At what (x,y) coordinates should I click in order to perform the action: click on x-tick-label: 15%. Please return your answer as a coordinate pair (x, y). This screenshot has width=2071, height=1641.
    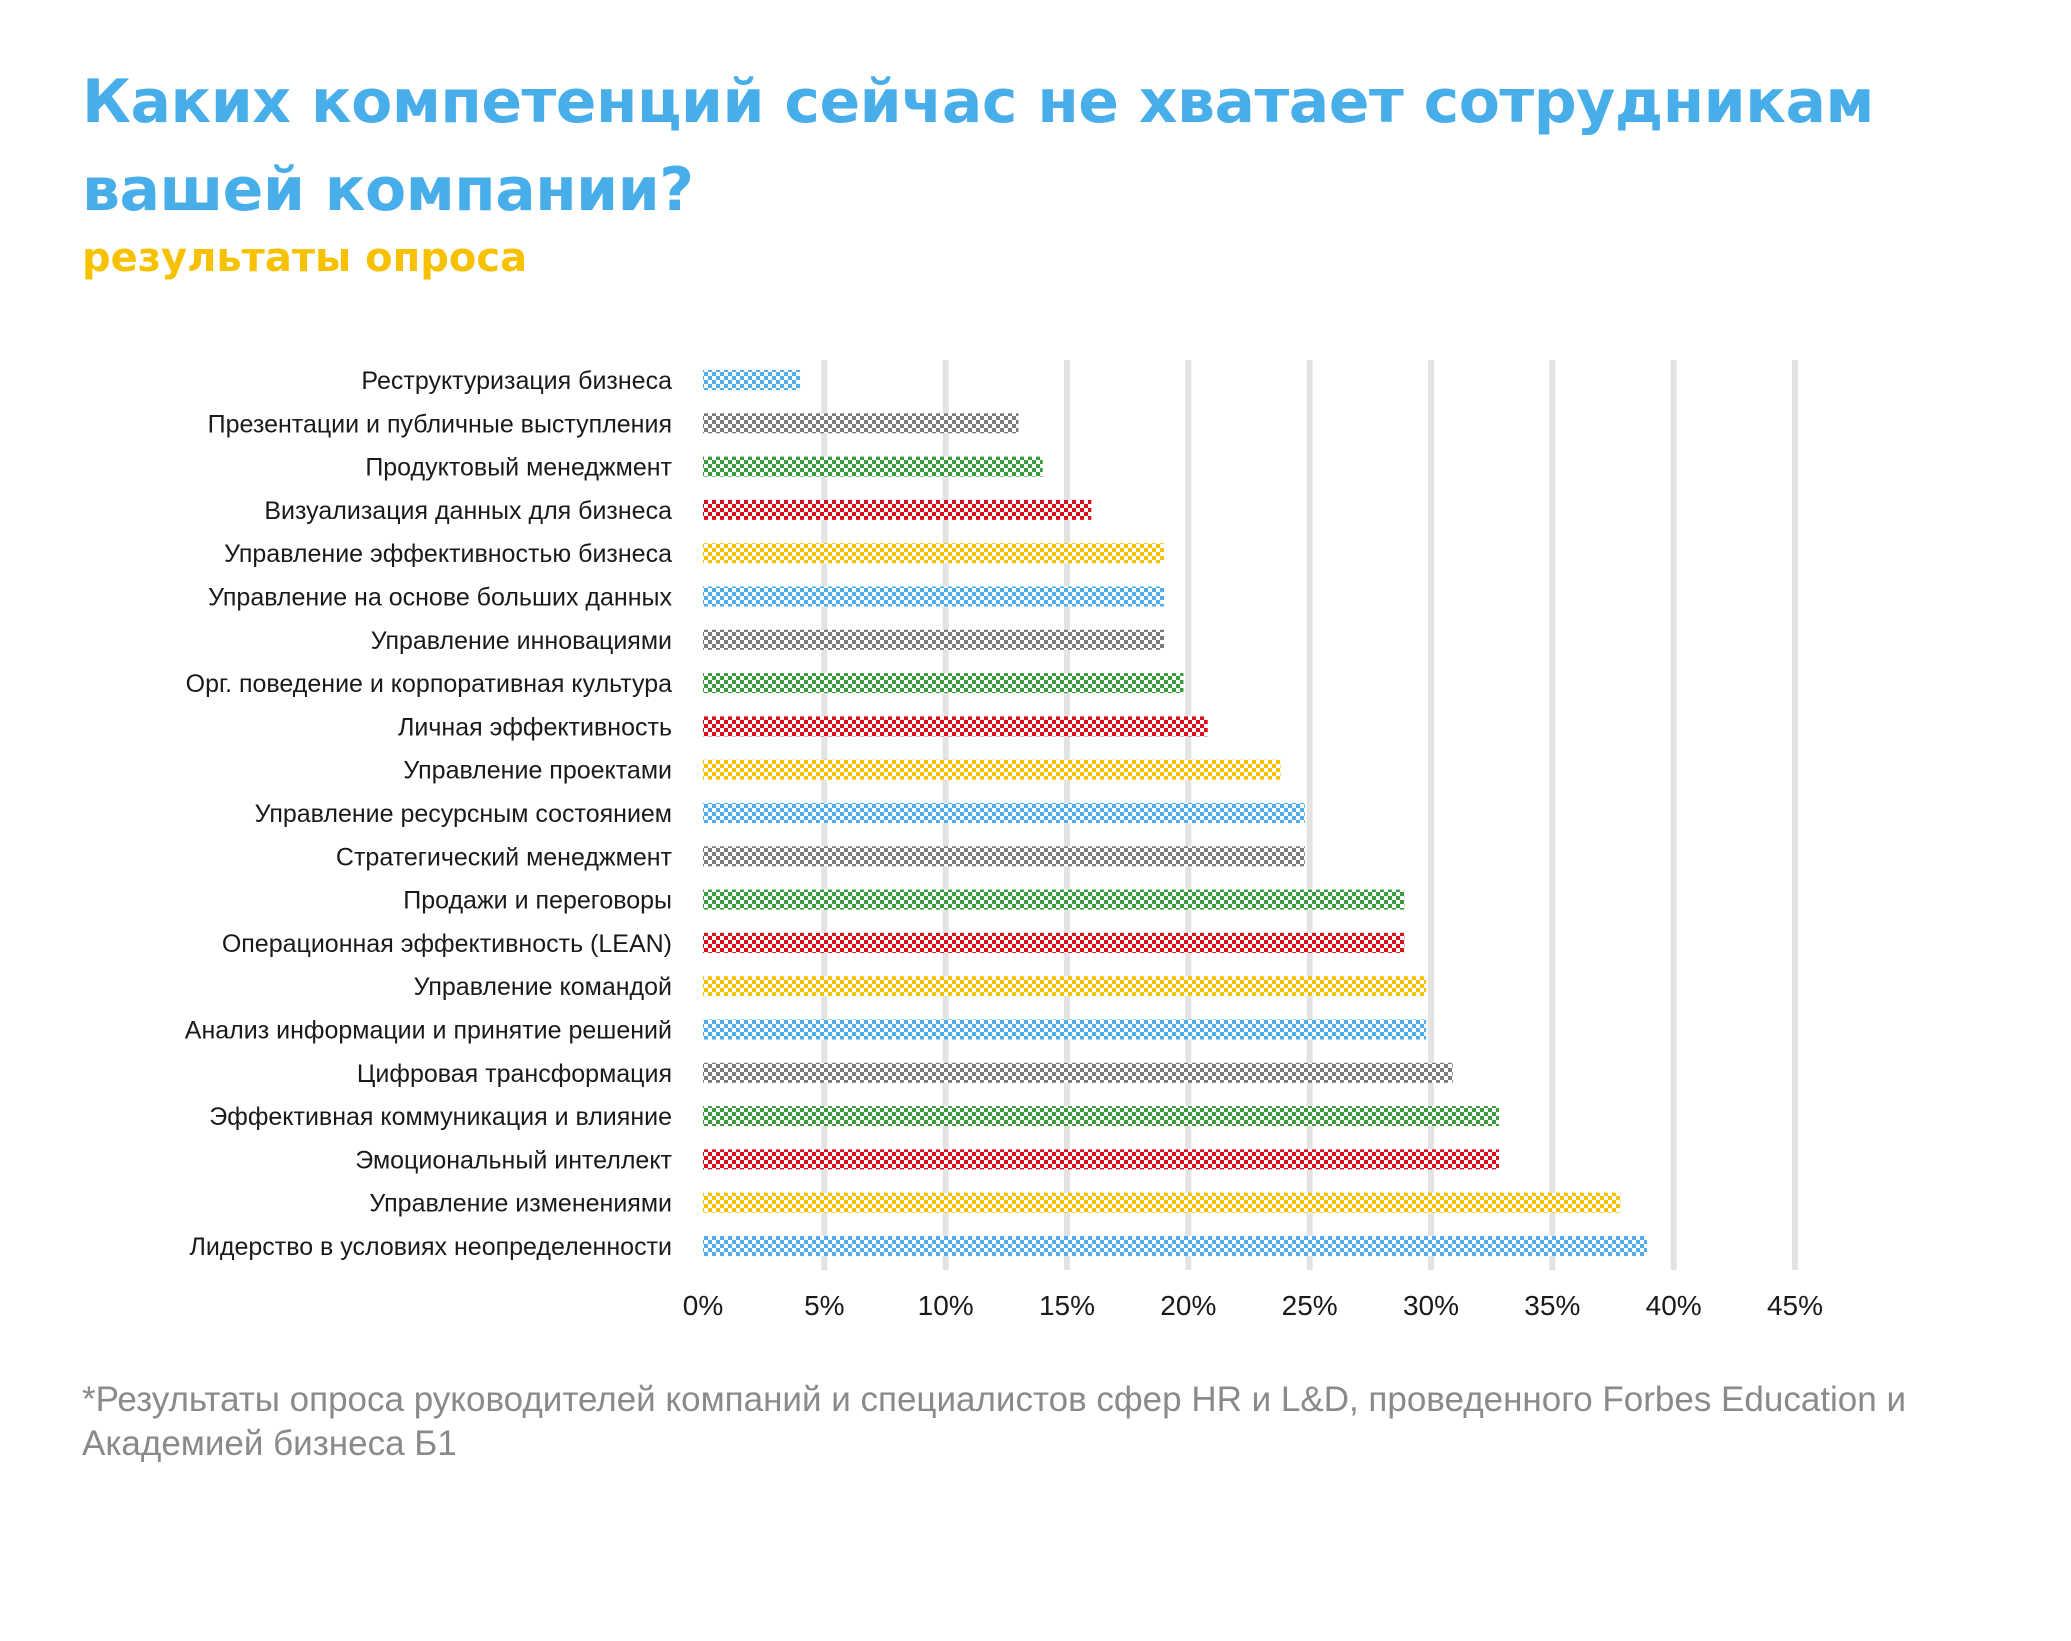
    Looking at the image, I should click on (1067, 1305).